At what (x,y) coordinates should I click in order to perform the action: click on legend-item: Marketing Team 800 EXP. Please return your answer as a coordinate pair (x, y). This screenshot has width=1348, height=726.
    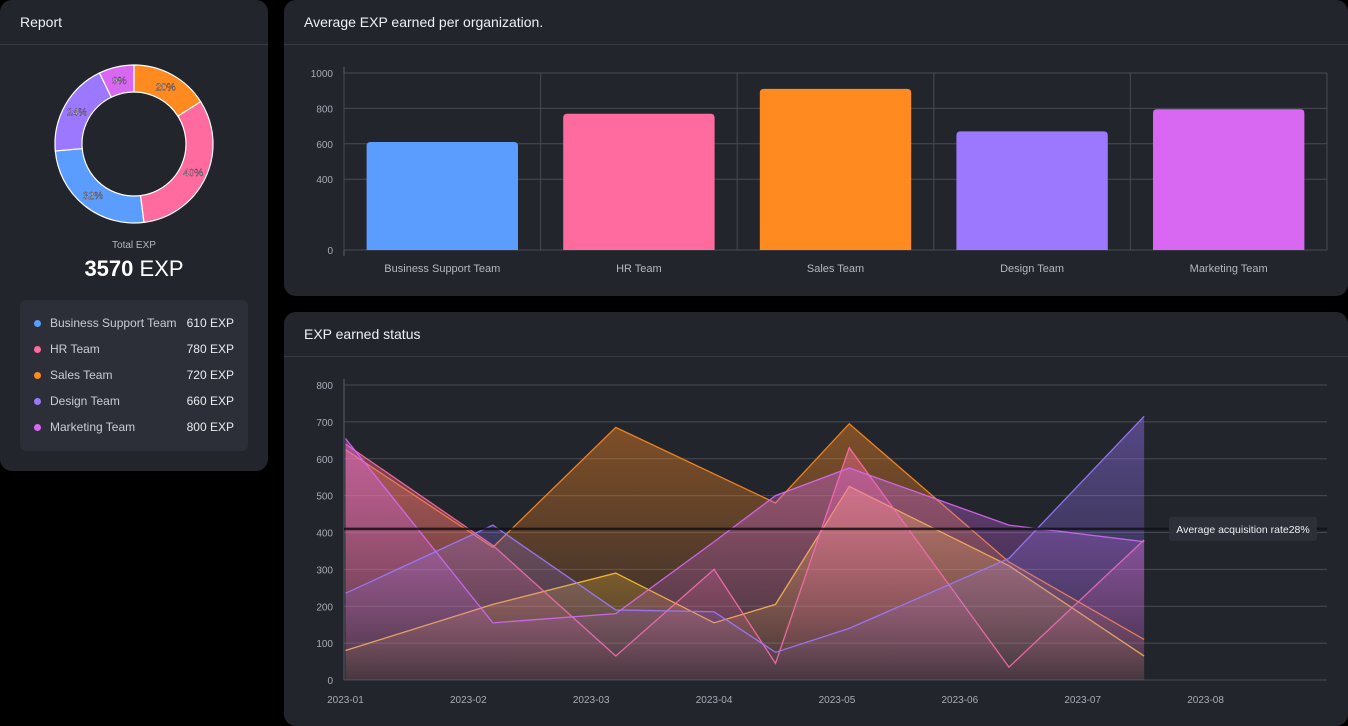
    Looking at the image, I should click on (134, 427).